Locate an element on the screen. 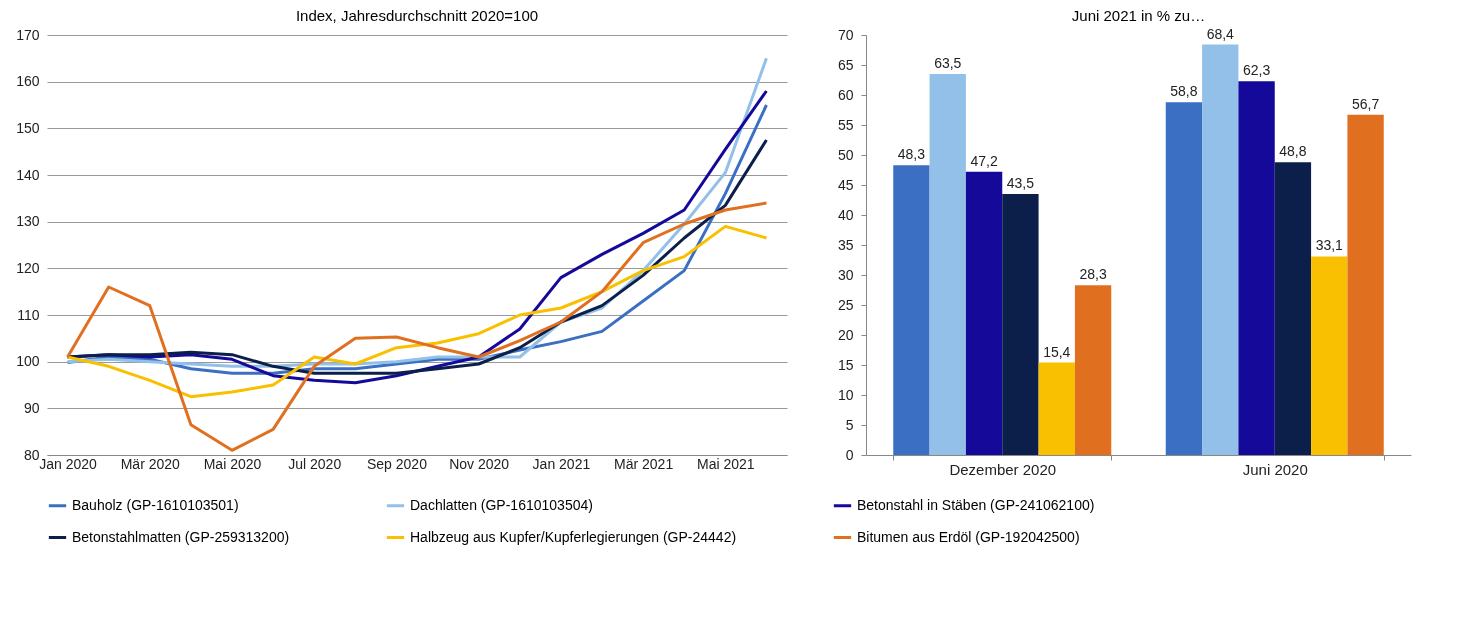 The height and width of the screenshot is (618, 1473). legend-label: Betonstahl in Stäben (GP-241062100) is located at coordinates (976, 504).